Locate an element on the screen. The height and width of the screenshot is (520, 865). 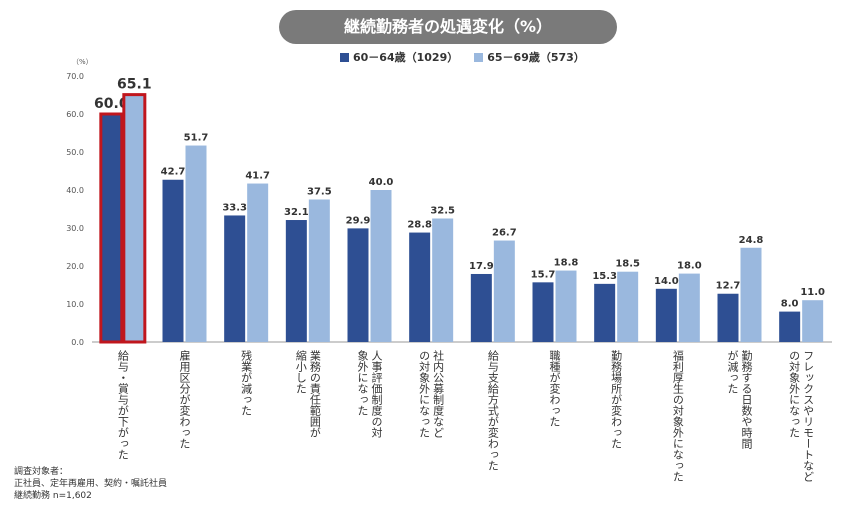
data-label-60-64: 32.1 is located at coordinates (296, 212).